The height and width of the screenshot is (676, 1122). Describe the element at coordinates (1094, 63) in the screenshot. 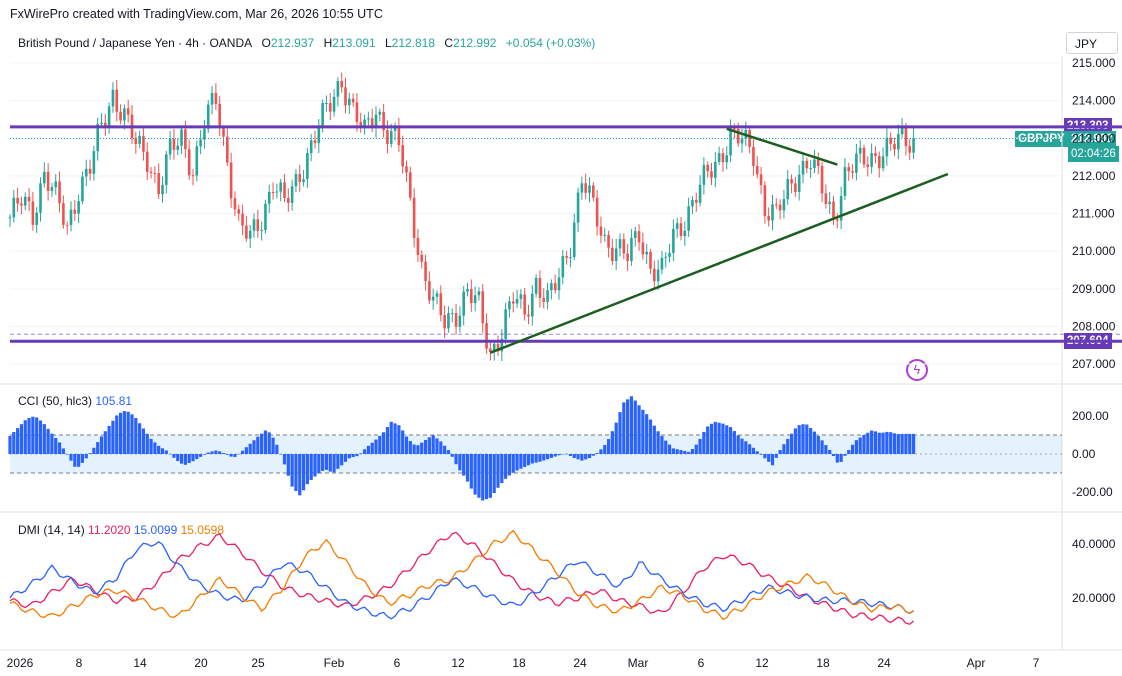

I see `price-tick-label: 215.000` at that location.